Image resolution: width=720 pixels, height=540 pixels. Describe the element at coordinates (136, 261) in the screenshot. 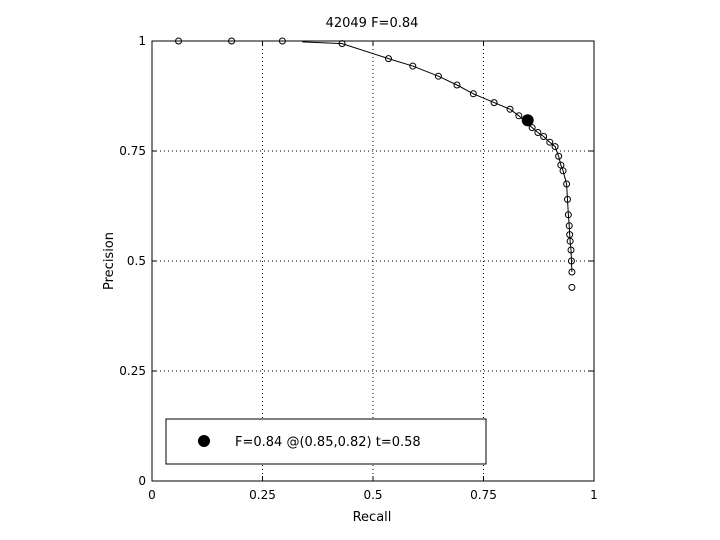

I see `y-tick-label: 0.5` at that location.